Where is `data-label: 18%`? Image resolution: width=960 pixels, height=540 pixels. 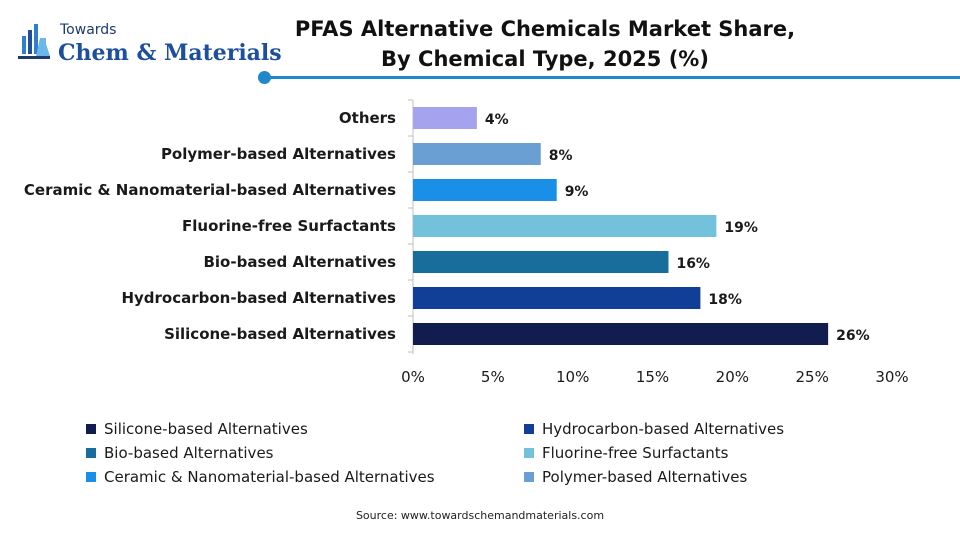
data-label: 18% is located at coordinates (725, 300).